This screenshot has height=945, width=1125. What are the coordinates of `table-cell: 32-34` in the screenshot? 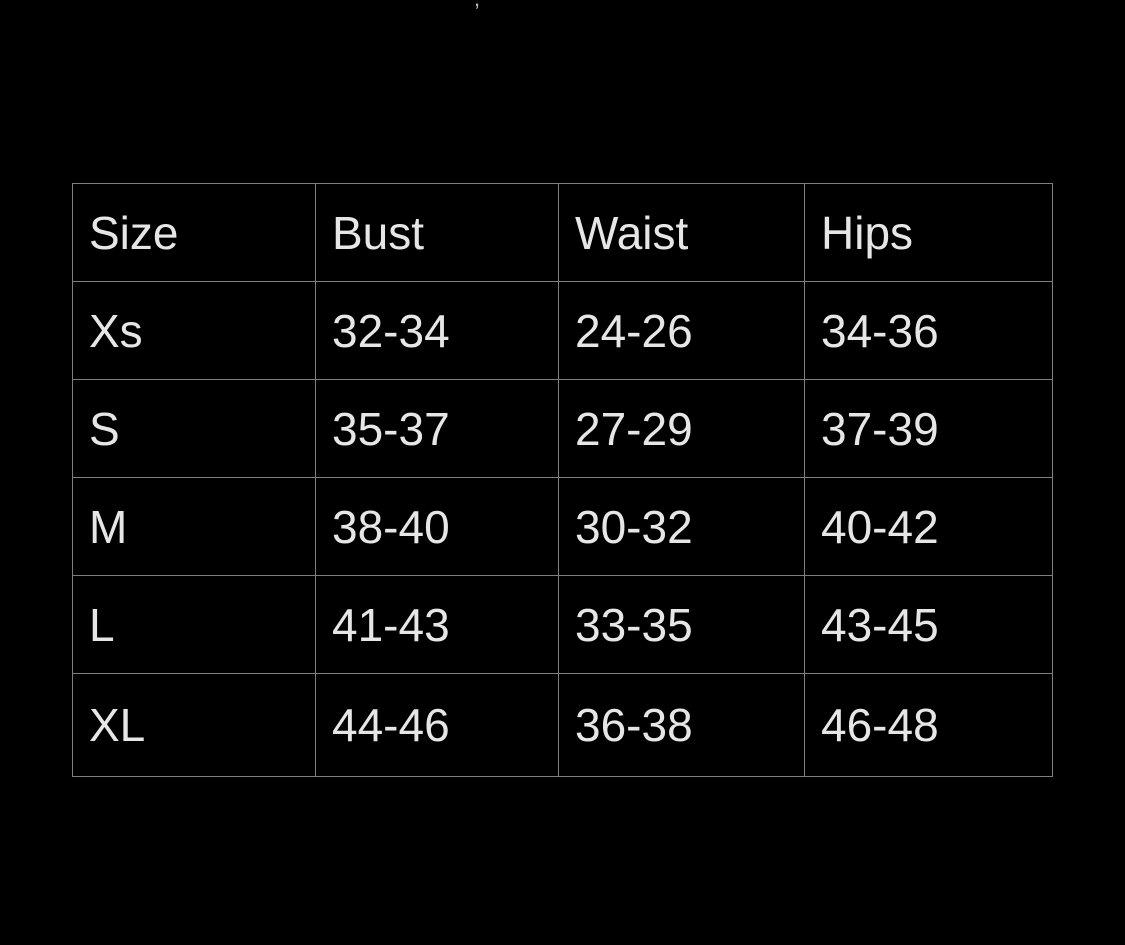 It's located at (437, 330).